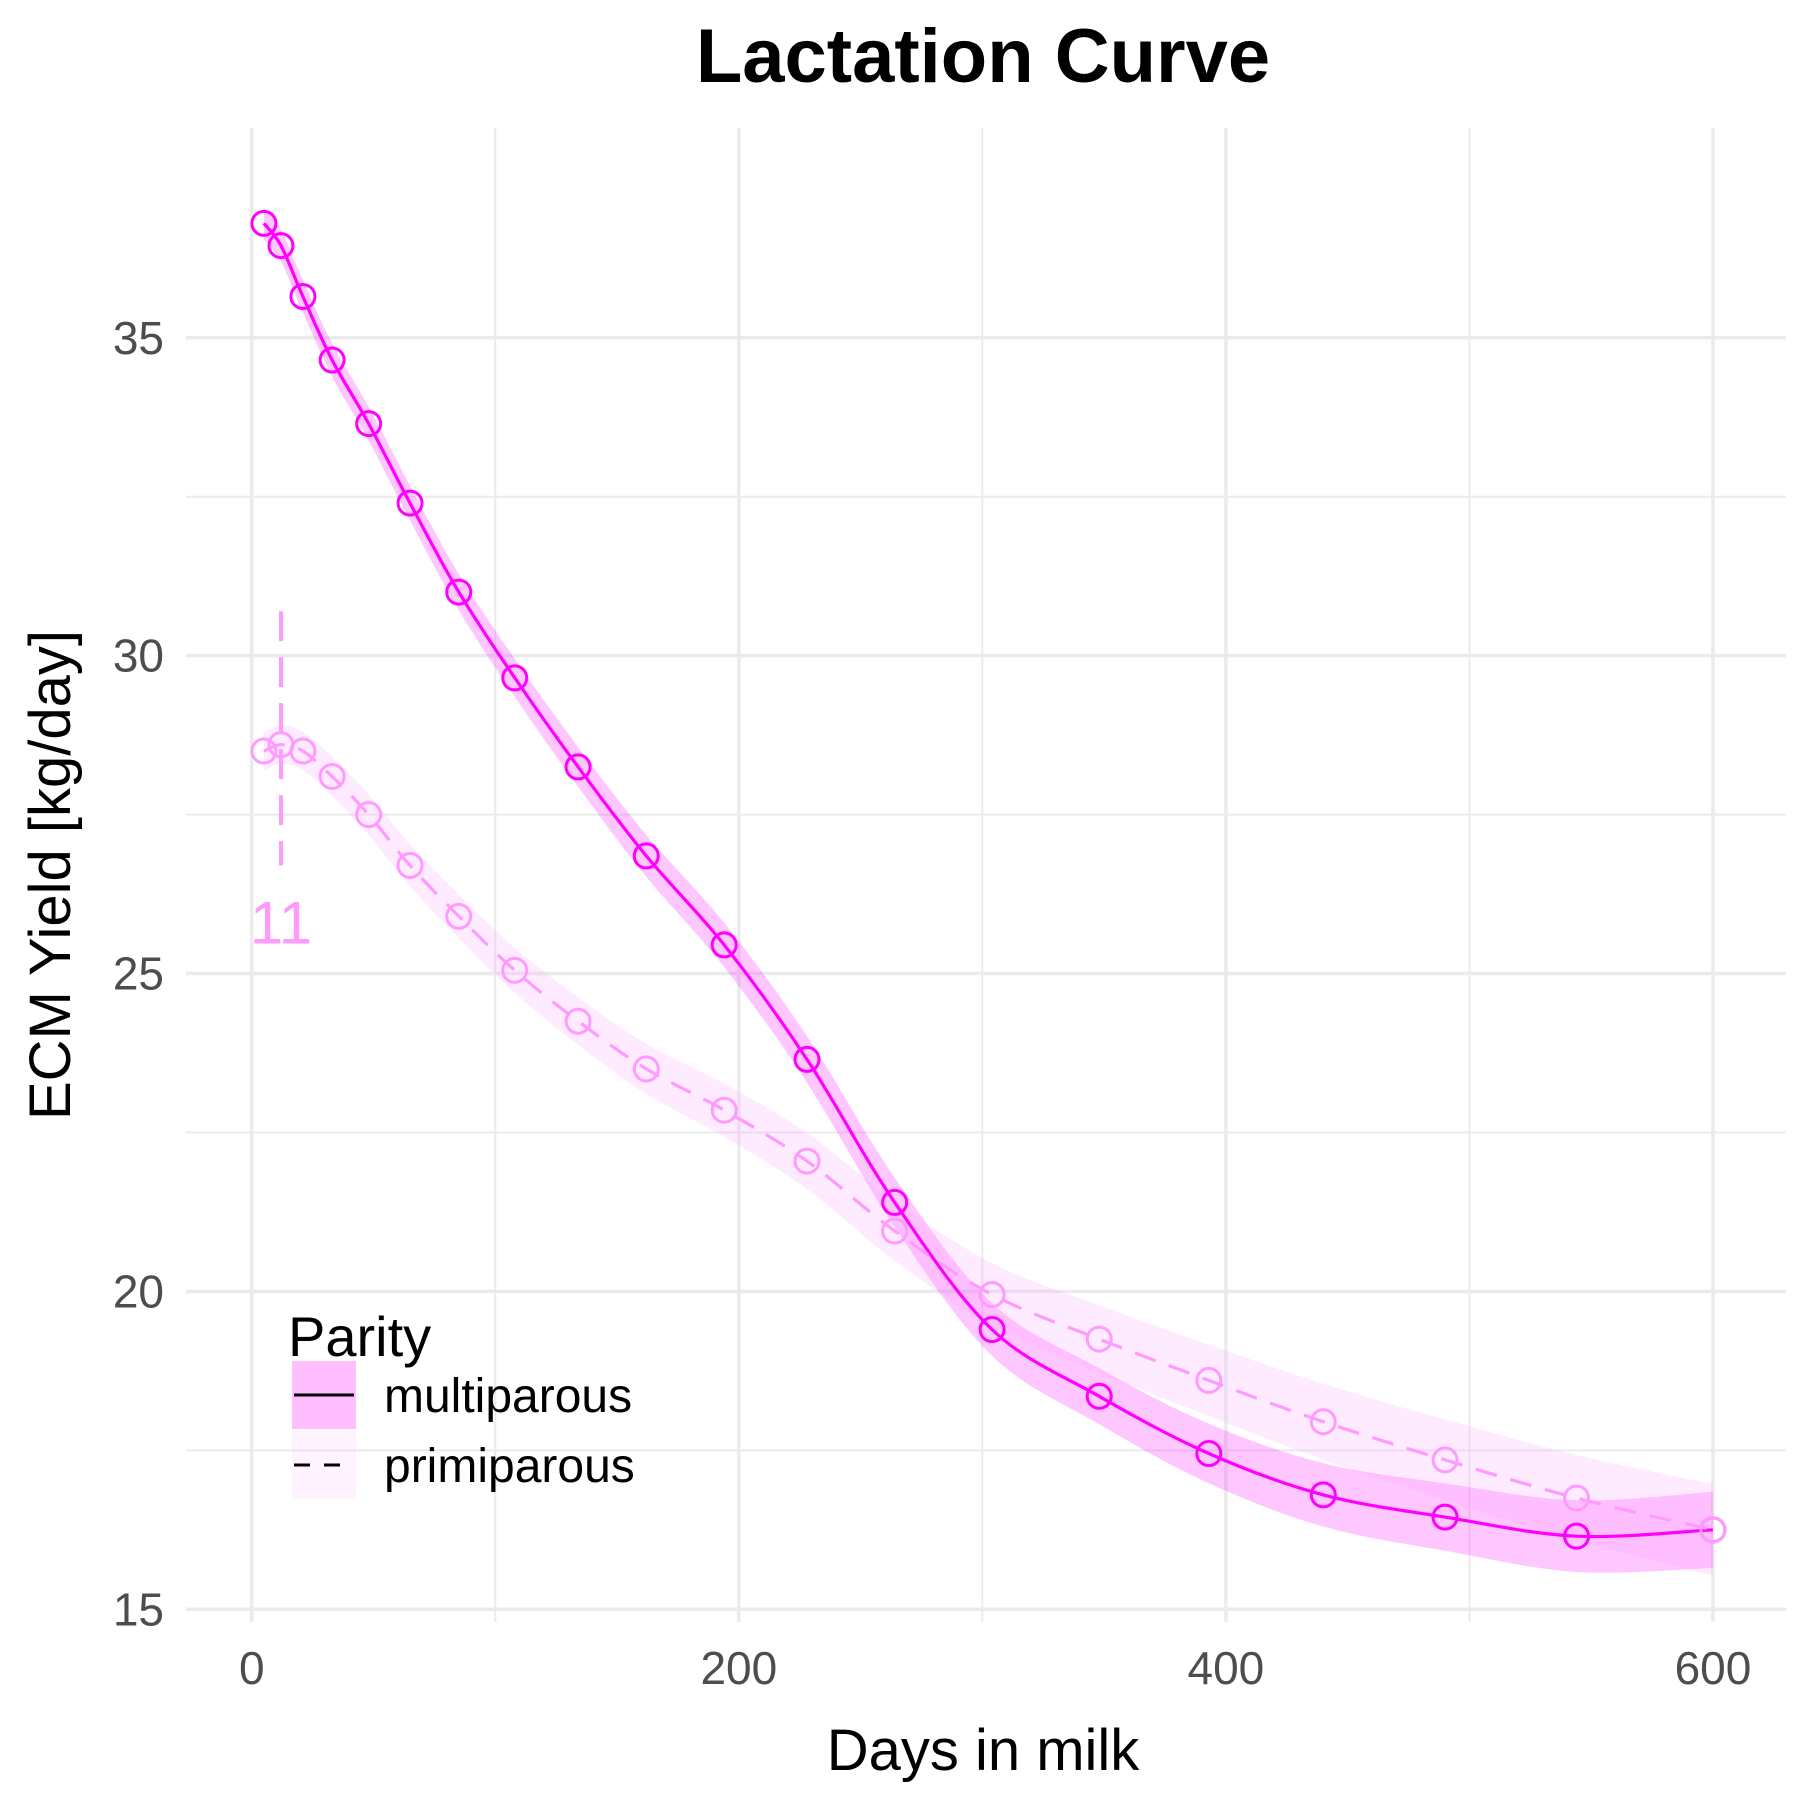 The image size is (1800, 1800). What do you see at coordinates (983, 56) in the screenshot?
I see `chart-title: Lactation Curve` at bounding box center [983, 56].